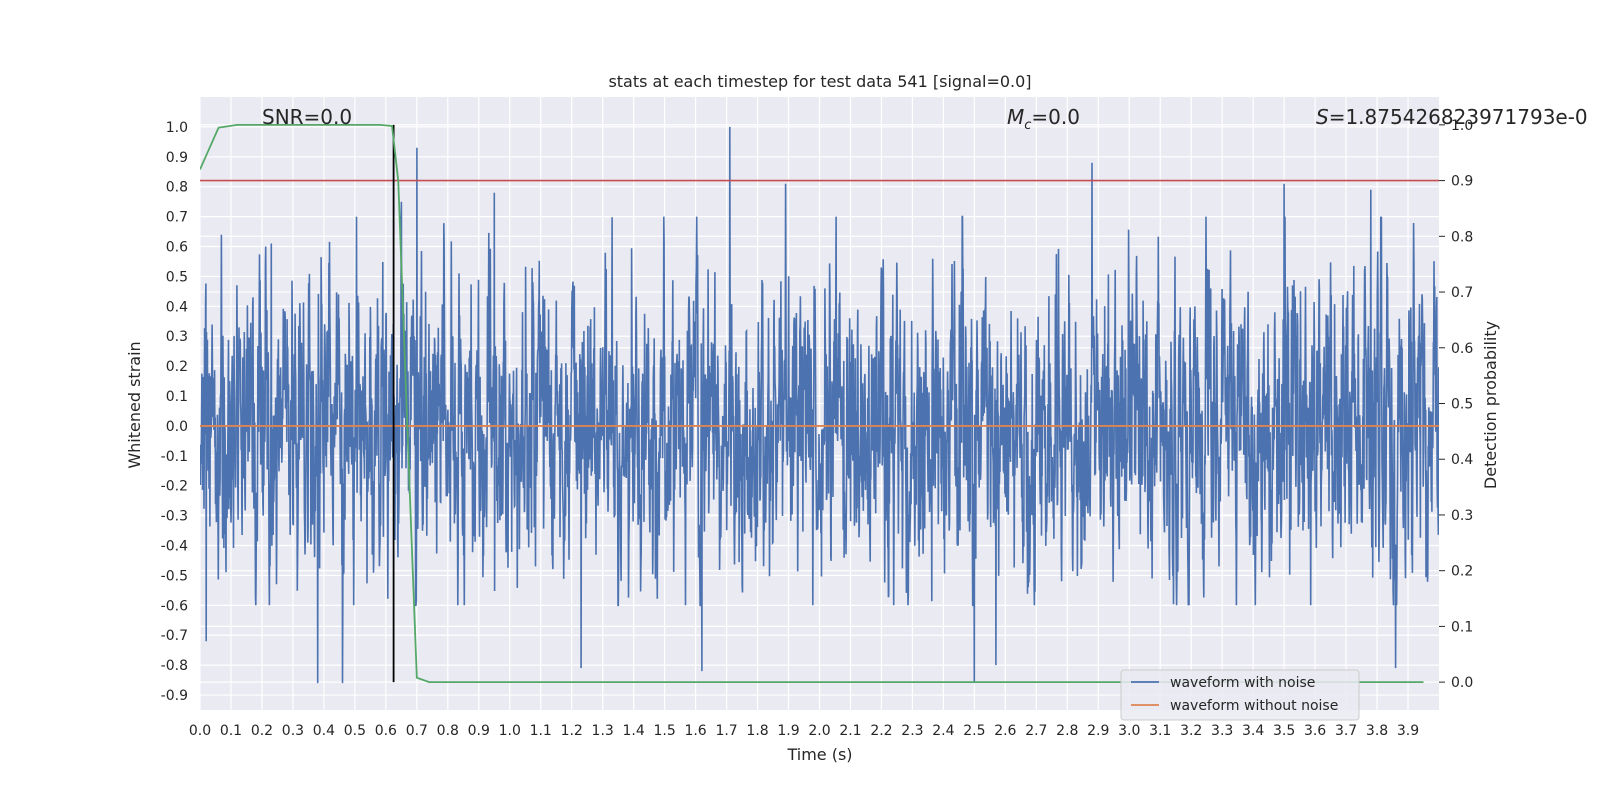  What do you see at coordinates (1036, 731) in the screenshot?
I see `x-tick-label: 2.7` at bounding box center [1036, 731].